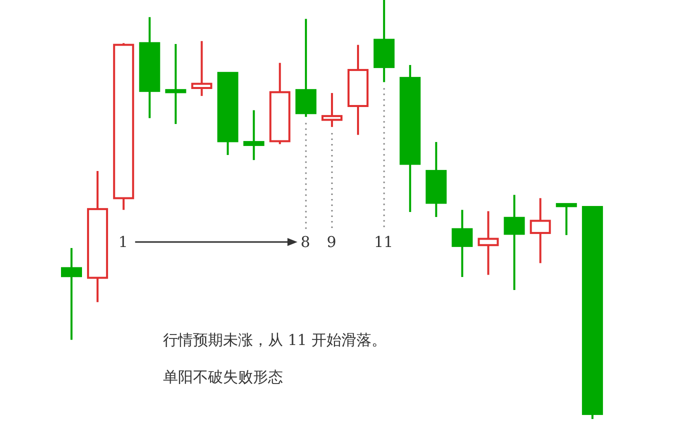  I want to click on annotation: 11, so click(384, 242).